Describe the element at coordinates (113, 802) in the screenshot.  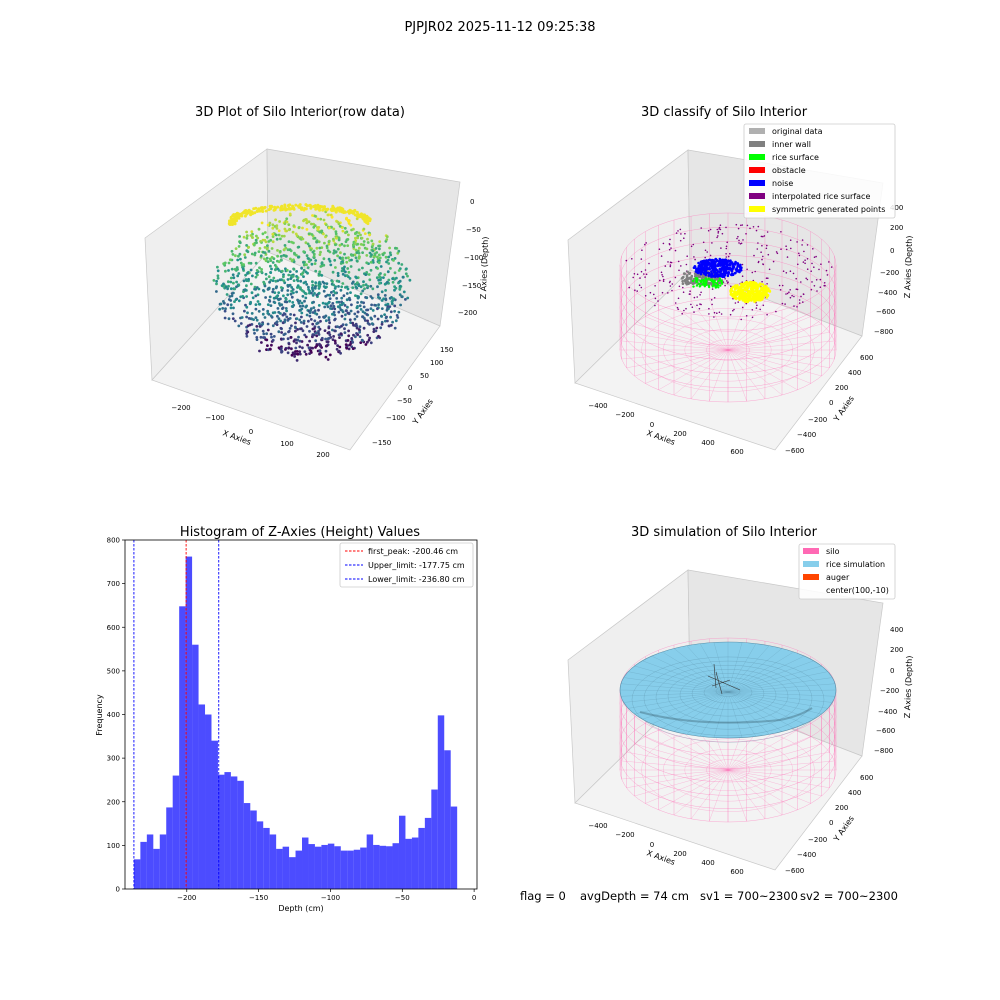
I see `histogram-ytick-label: 200` at that location.